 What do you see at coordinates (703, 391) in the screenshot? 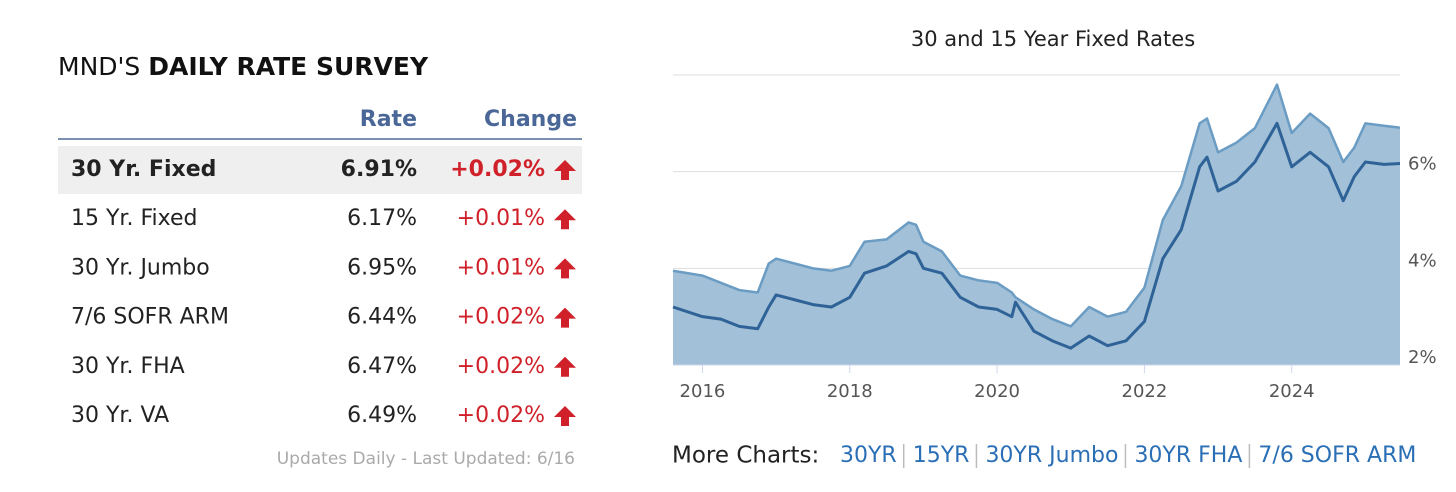
I see `x-tick-label: 2016` at bounding box center [703, 391].